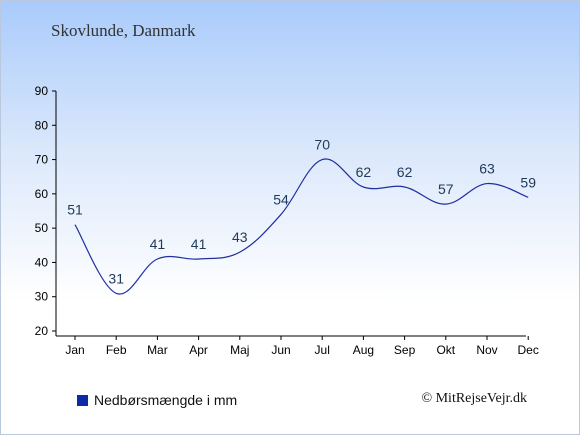 The image size is (580, 435). What do you see at coordinates (528, 350) in the screenshot?
I see `x-tick-label: Dec` at bounding box center [528, 350].